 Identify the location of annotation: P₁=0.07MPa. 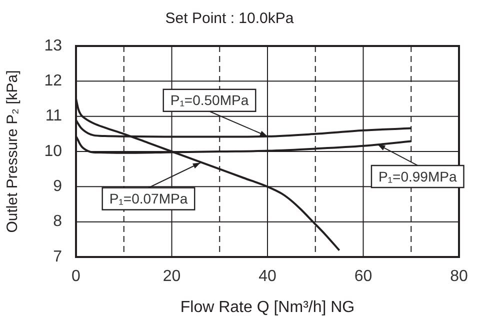
(148, 198).